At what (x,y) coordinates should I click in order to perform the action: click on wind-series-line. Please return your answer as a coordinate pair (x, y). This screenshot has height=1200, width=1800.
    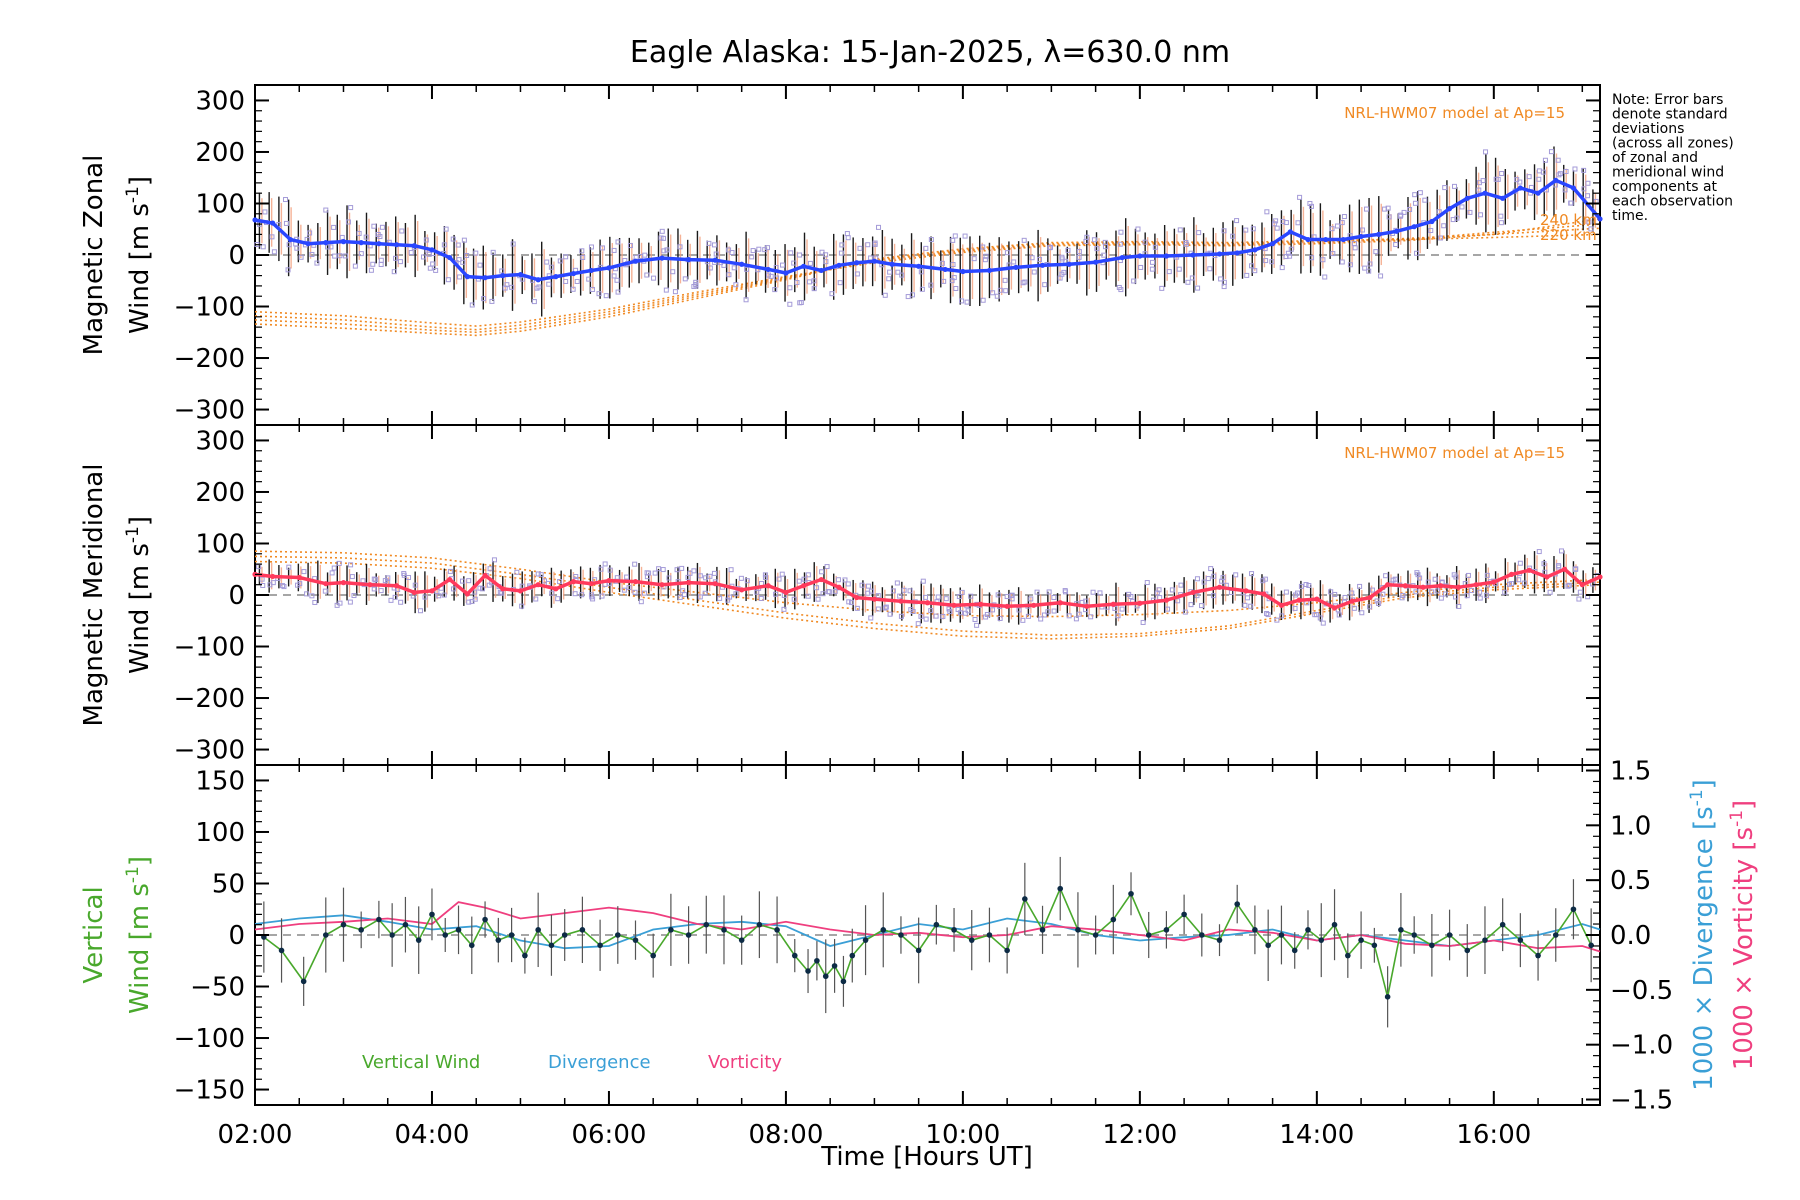
    Looking at the image, I should click on (928, 230).